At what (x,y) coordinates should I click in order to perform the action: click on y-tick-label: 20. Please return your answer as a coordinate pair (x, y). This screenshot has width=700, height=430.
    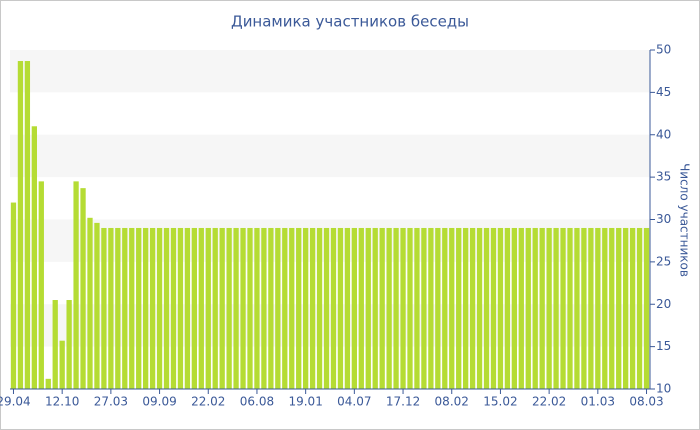
    Looking at the image, I should click on (663, 304).